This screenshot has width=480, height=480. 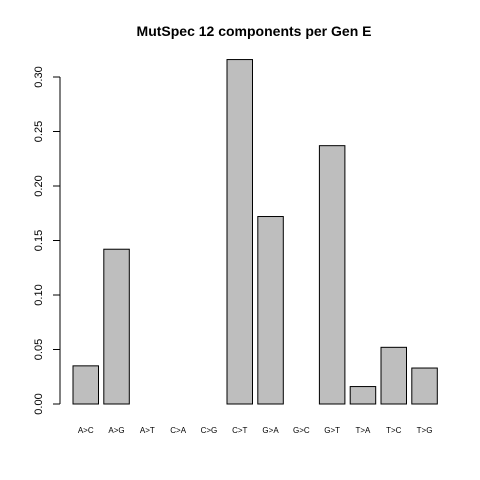 I want to click on x-tick-label: G>A, so click(x=270, y=430).